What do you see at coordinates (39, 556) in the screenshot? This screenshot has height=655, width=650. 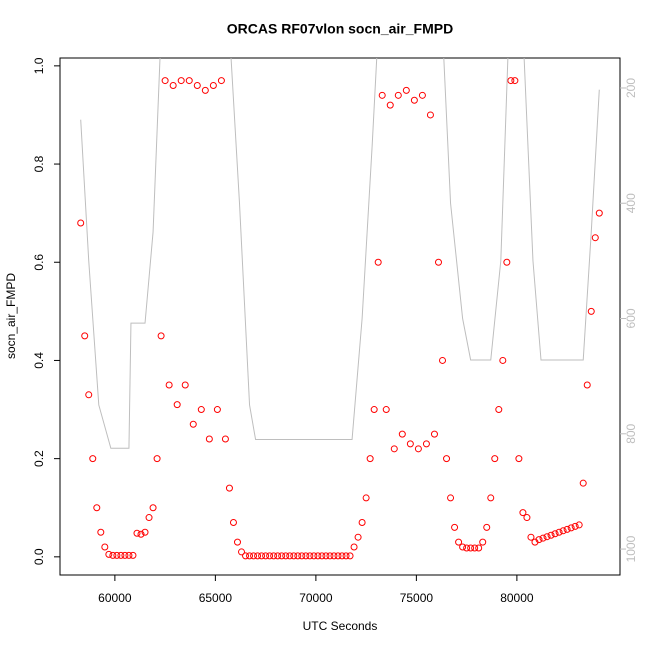 I see `y-tick-label: 0.0` at bounding box center [39, 556].